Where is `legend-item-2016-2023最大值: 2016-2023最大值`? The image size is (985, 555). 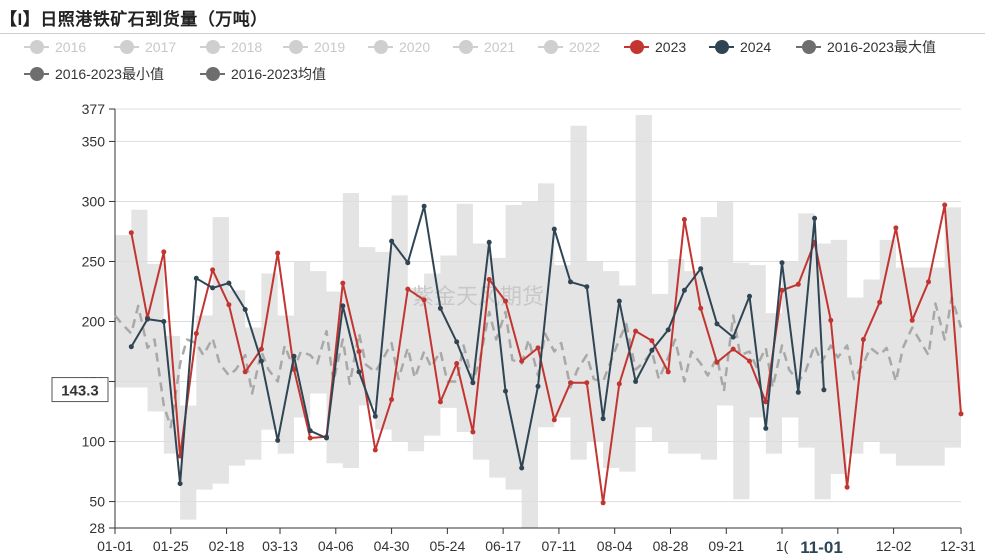
legend-item-2016-2023最大值: 2016-2023最大值 is located at coordinates (866, 47).